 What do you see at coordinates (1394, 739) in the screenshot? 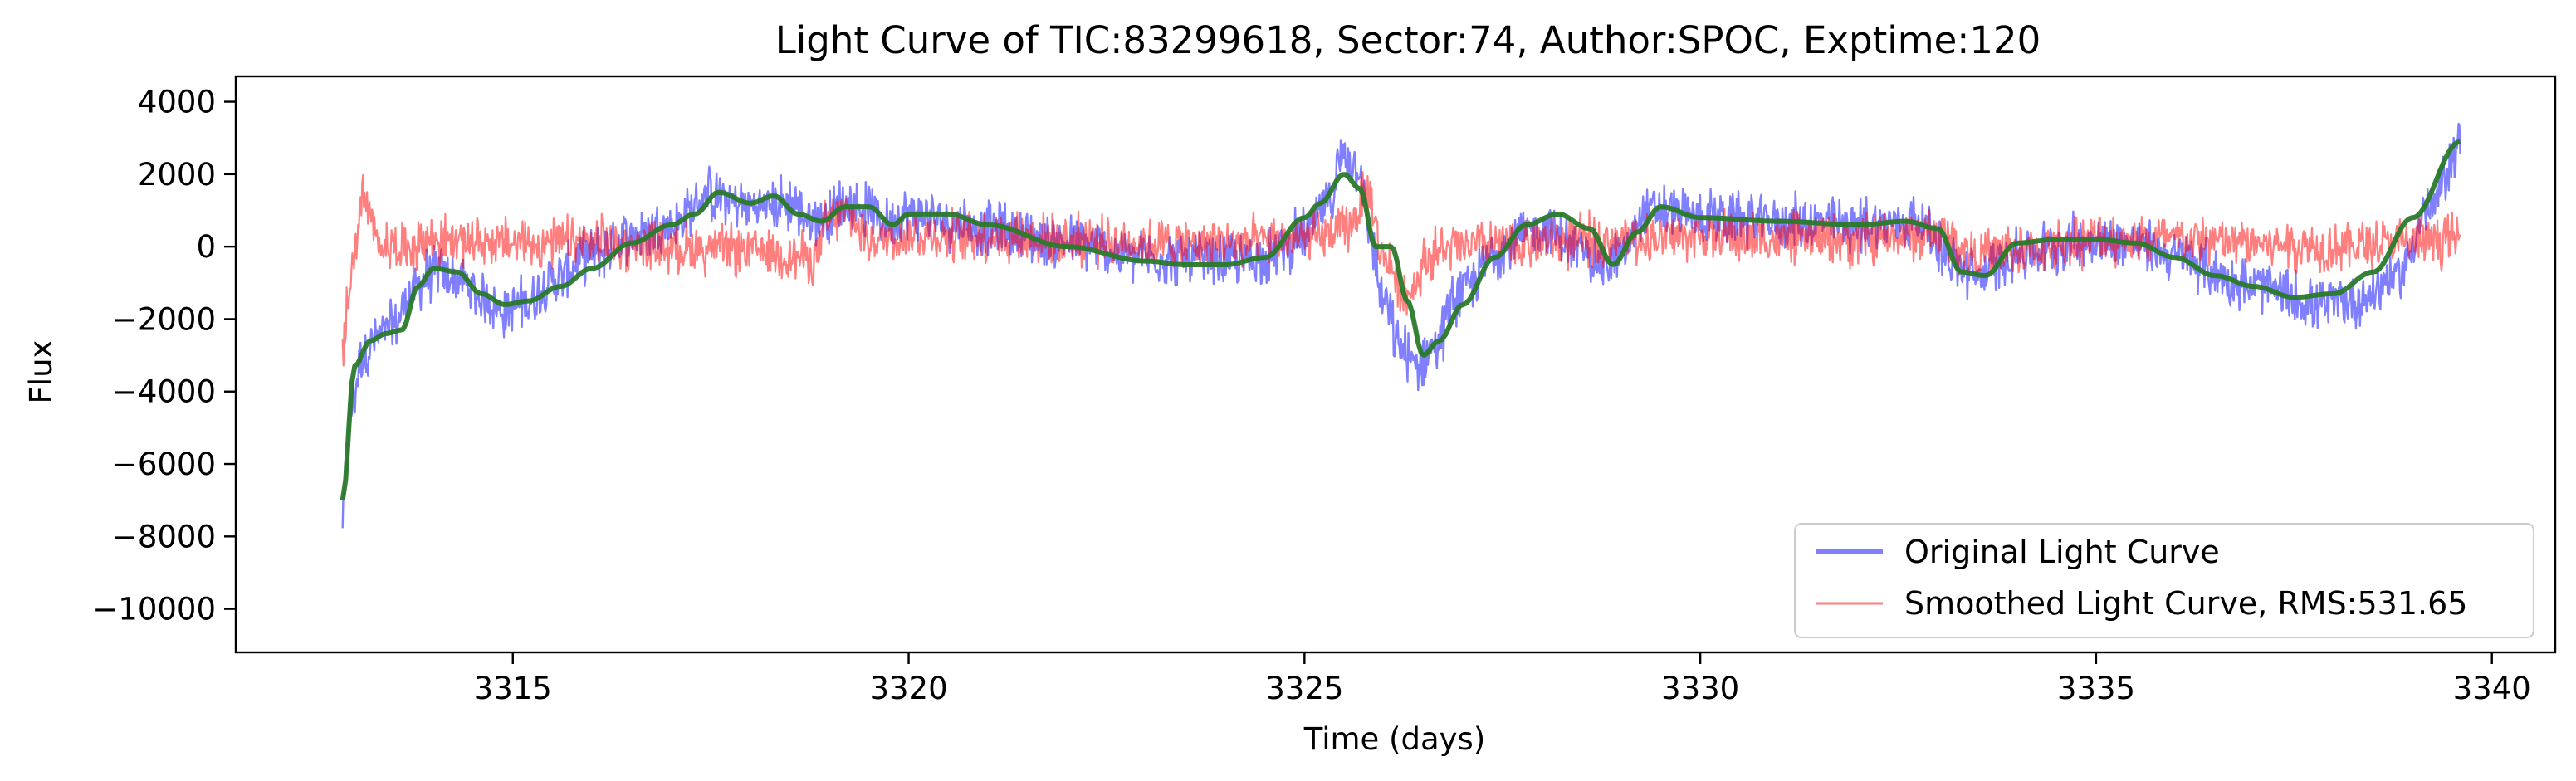
I see `x-axis-label: Time (days)` at bounding box center [1394, 739].